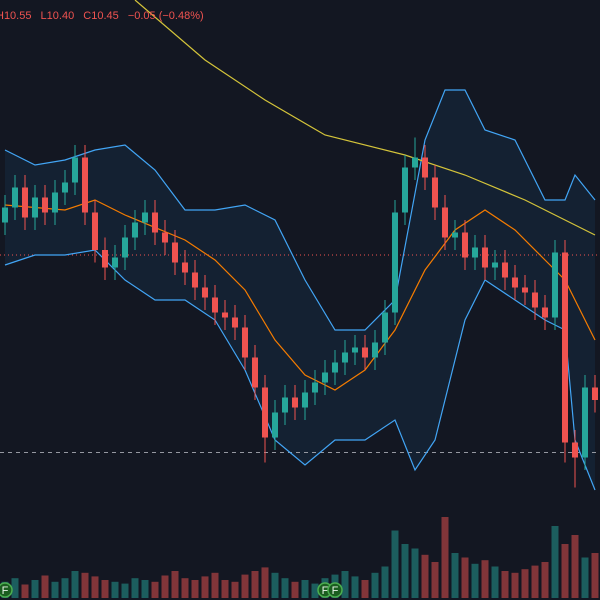 The width and height of the screenshot is (600, 600). What do you see at coordinates (58, 16) in the screenshot?
I see `legend-low: L10.40` at bounding box center [58, 16].